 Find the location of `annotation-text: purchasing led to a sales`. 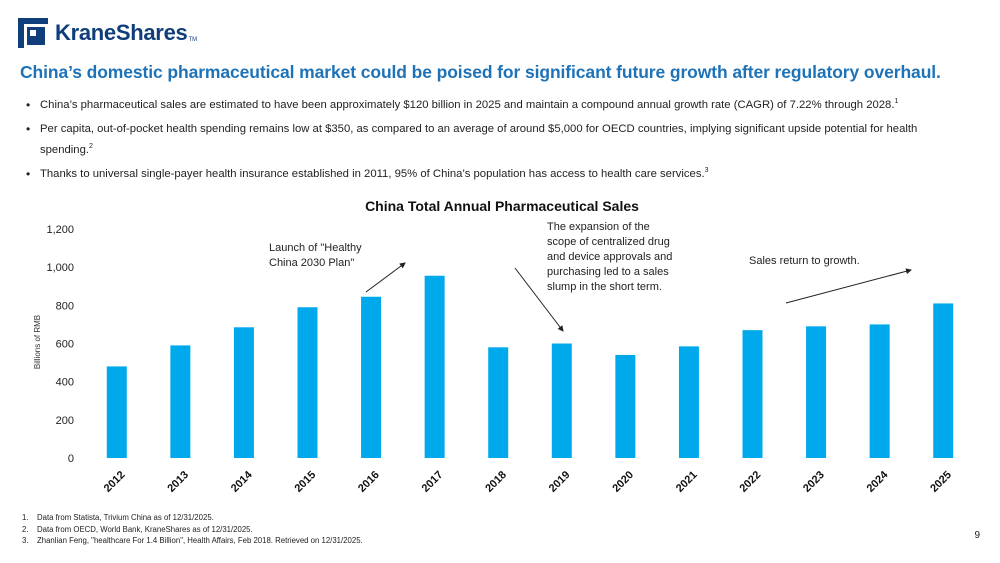

annotation-text: purchasing led to a sales is located at coordinates (608, 272).